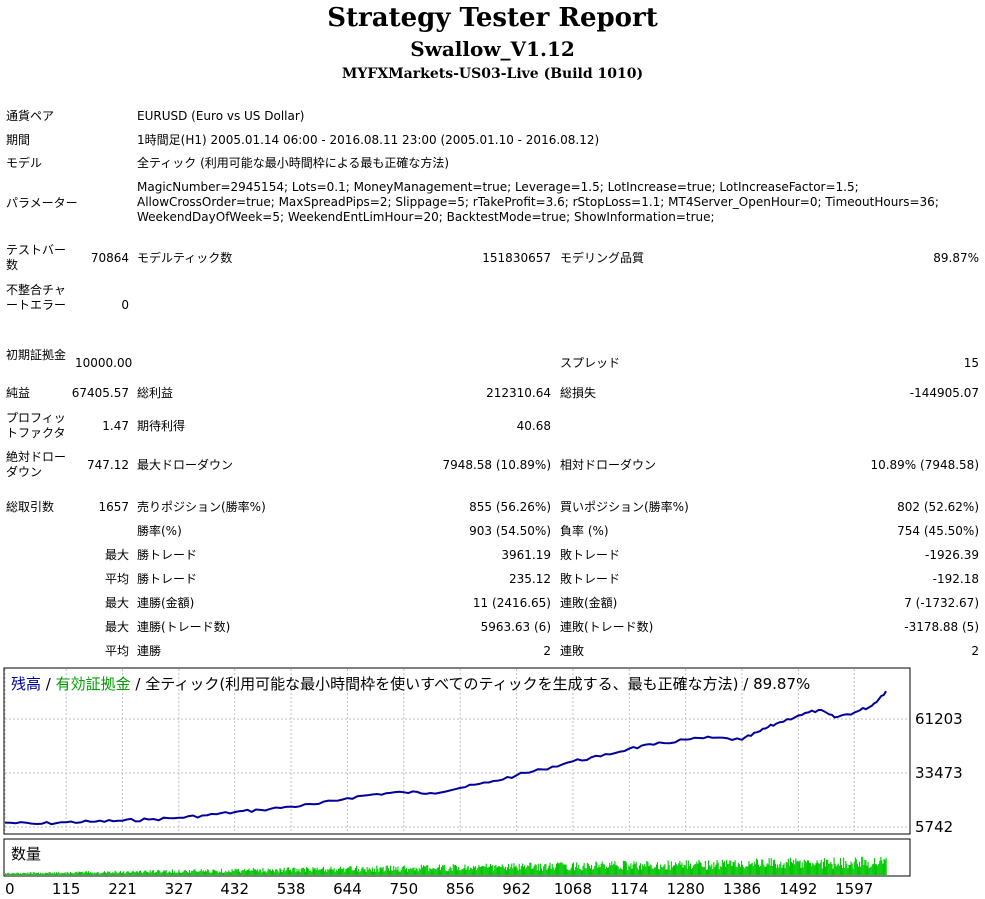 The height and width of the screenshot is (899, 985). I want to click on bars-label: テストバー数, so click(36, 257).